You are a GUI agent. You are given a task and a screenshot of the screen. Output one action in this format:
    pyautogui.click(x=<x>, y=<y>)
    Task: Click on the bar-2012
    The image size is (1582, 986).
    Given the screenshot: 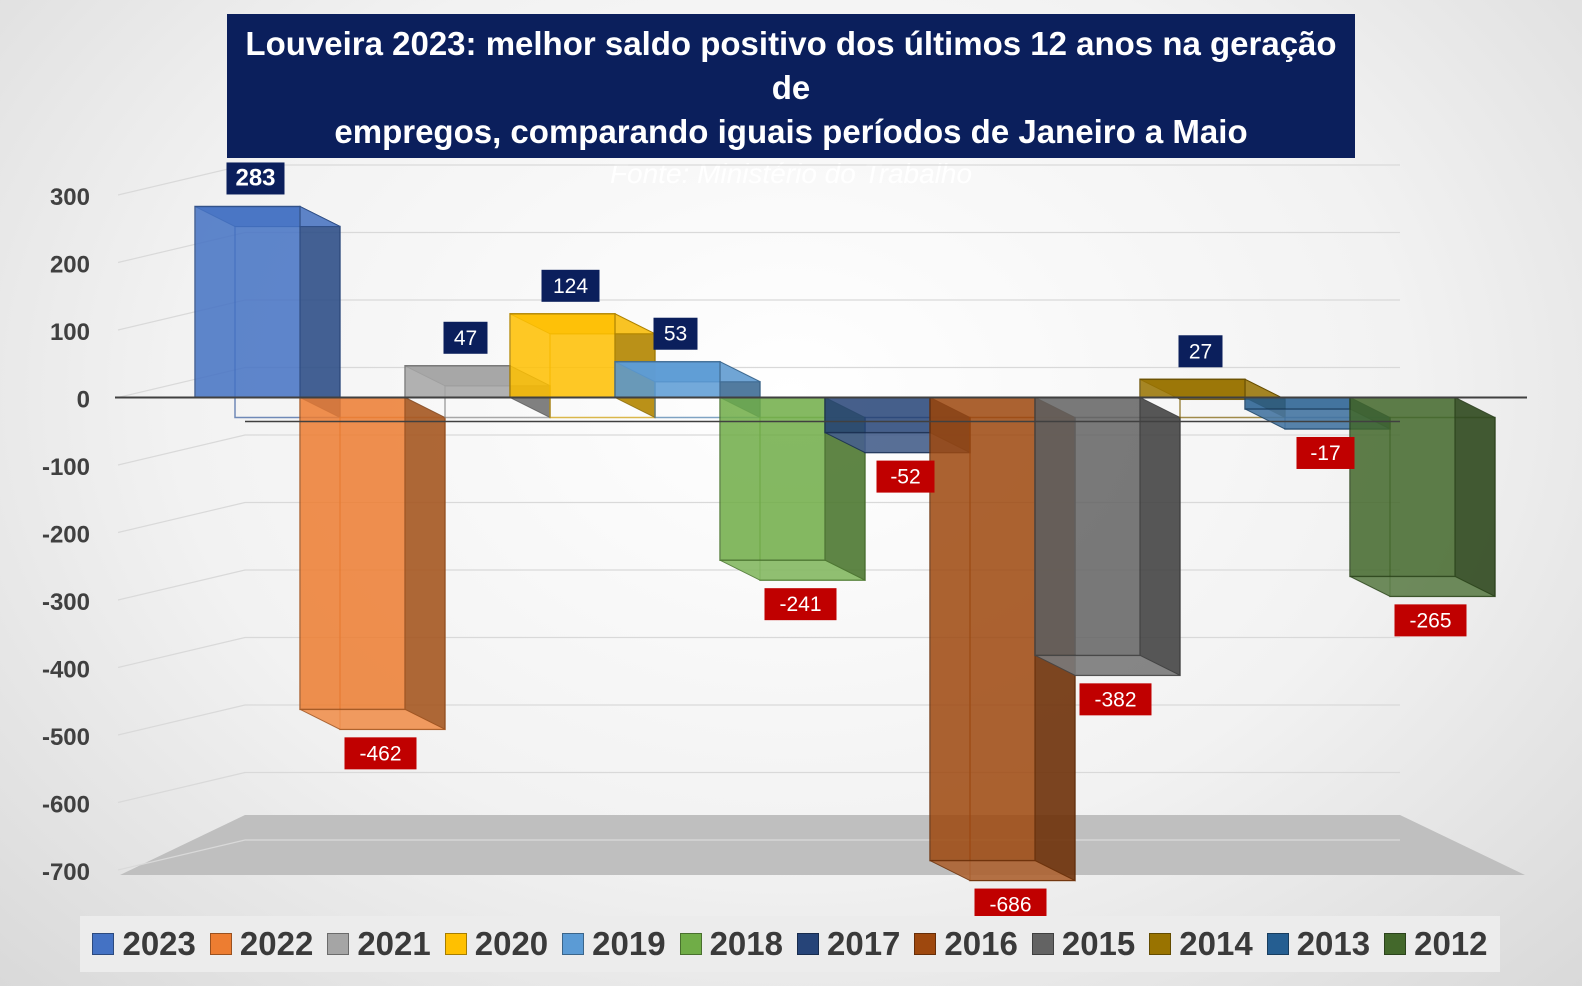 What is the action you would take?
    pyautogui.click(x=1422, y=497)
    